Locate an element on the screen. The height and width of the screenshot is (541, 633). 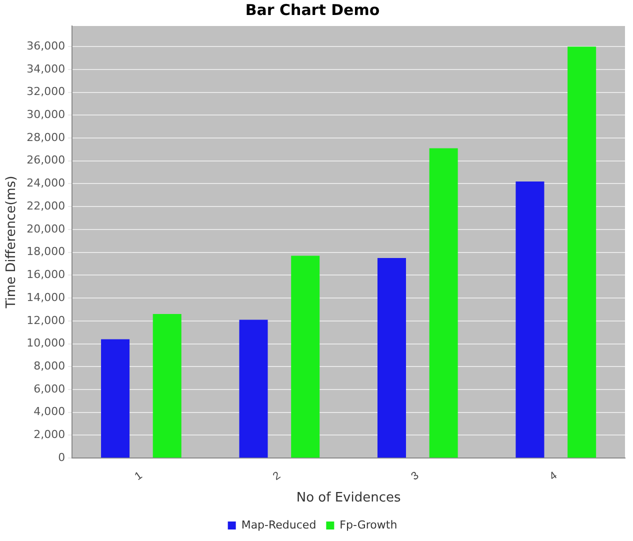
x-axis-title: No of Evidences is located at coordinates (348, 498).